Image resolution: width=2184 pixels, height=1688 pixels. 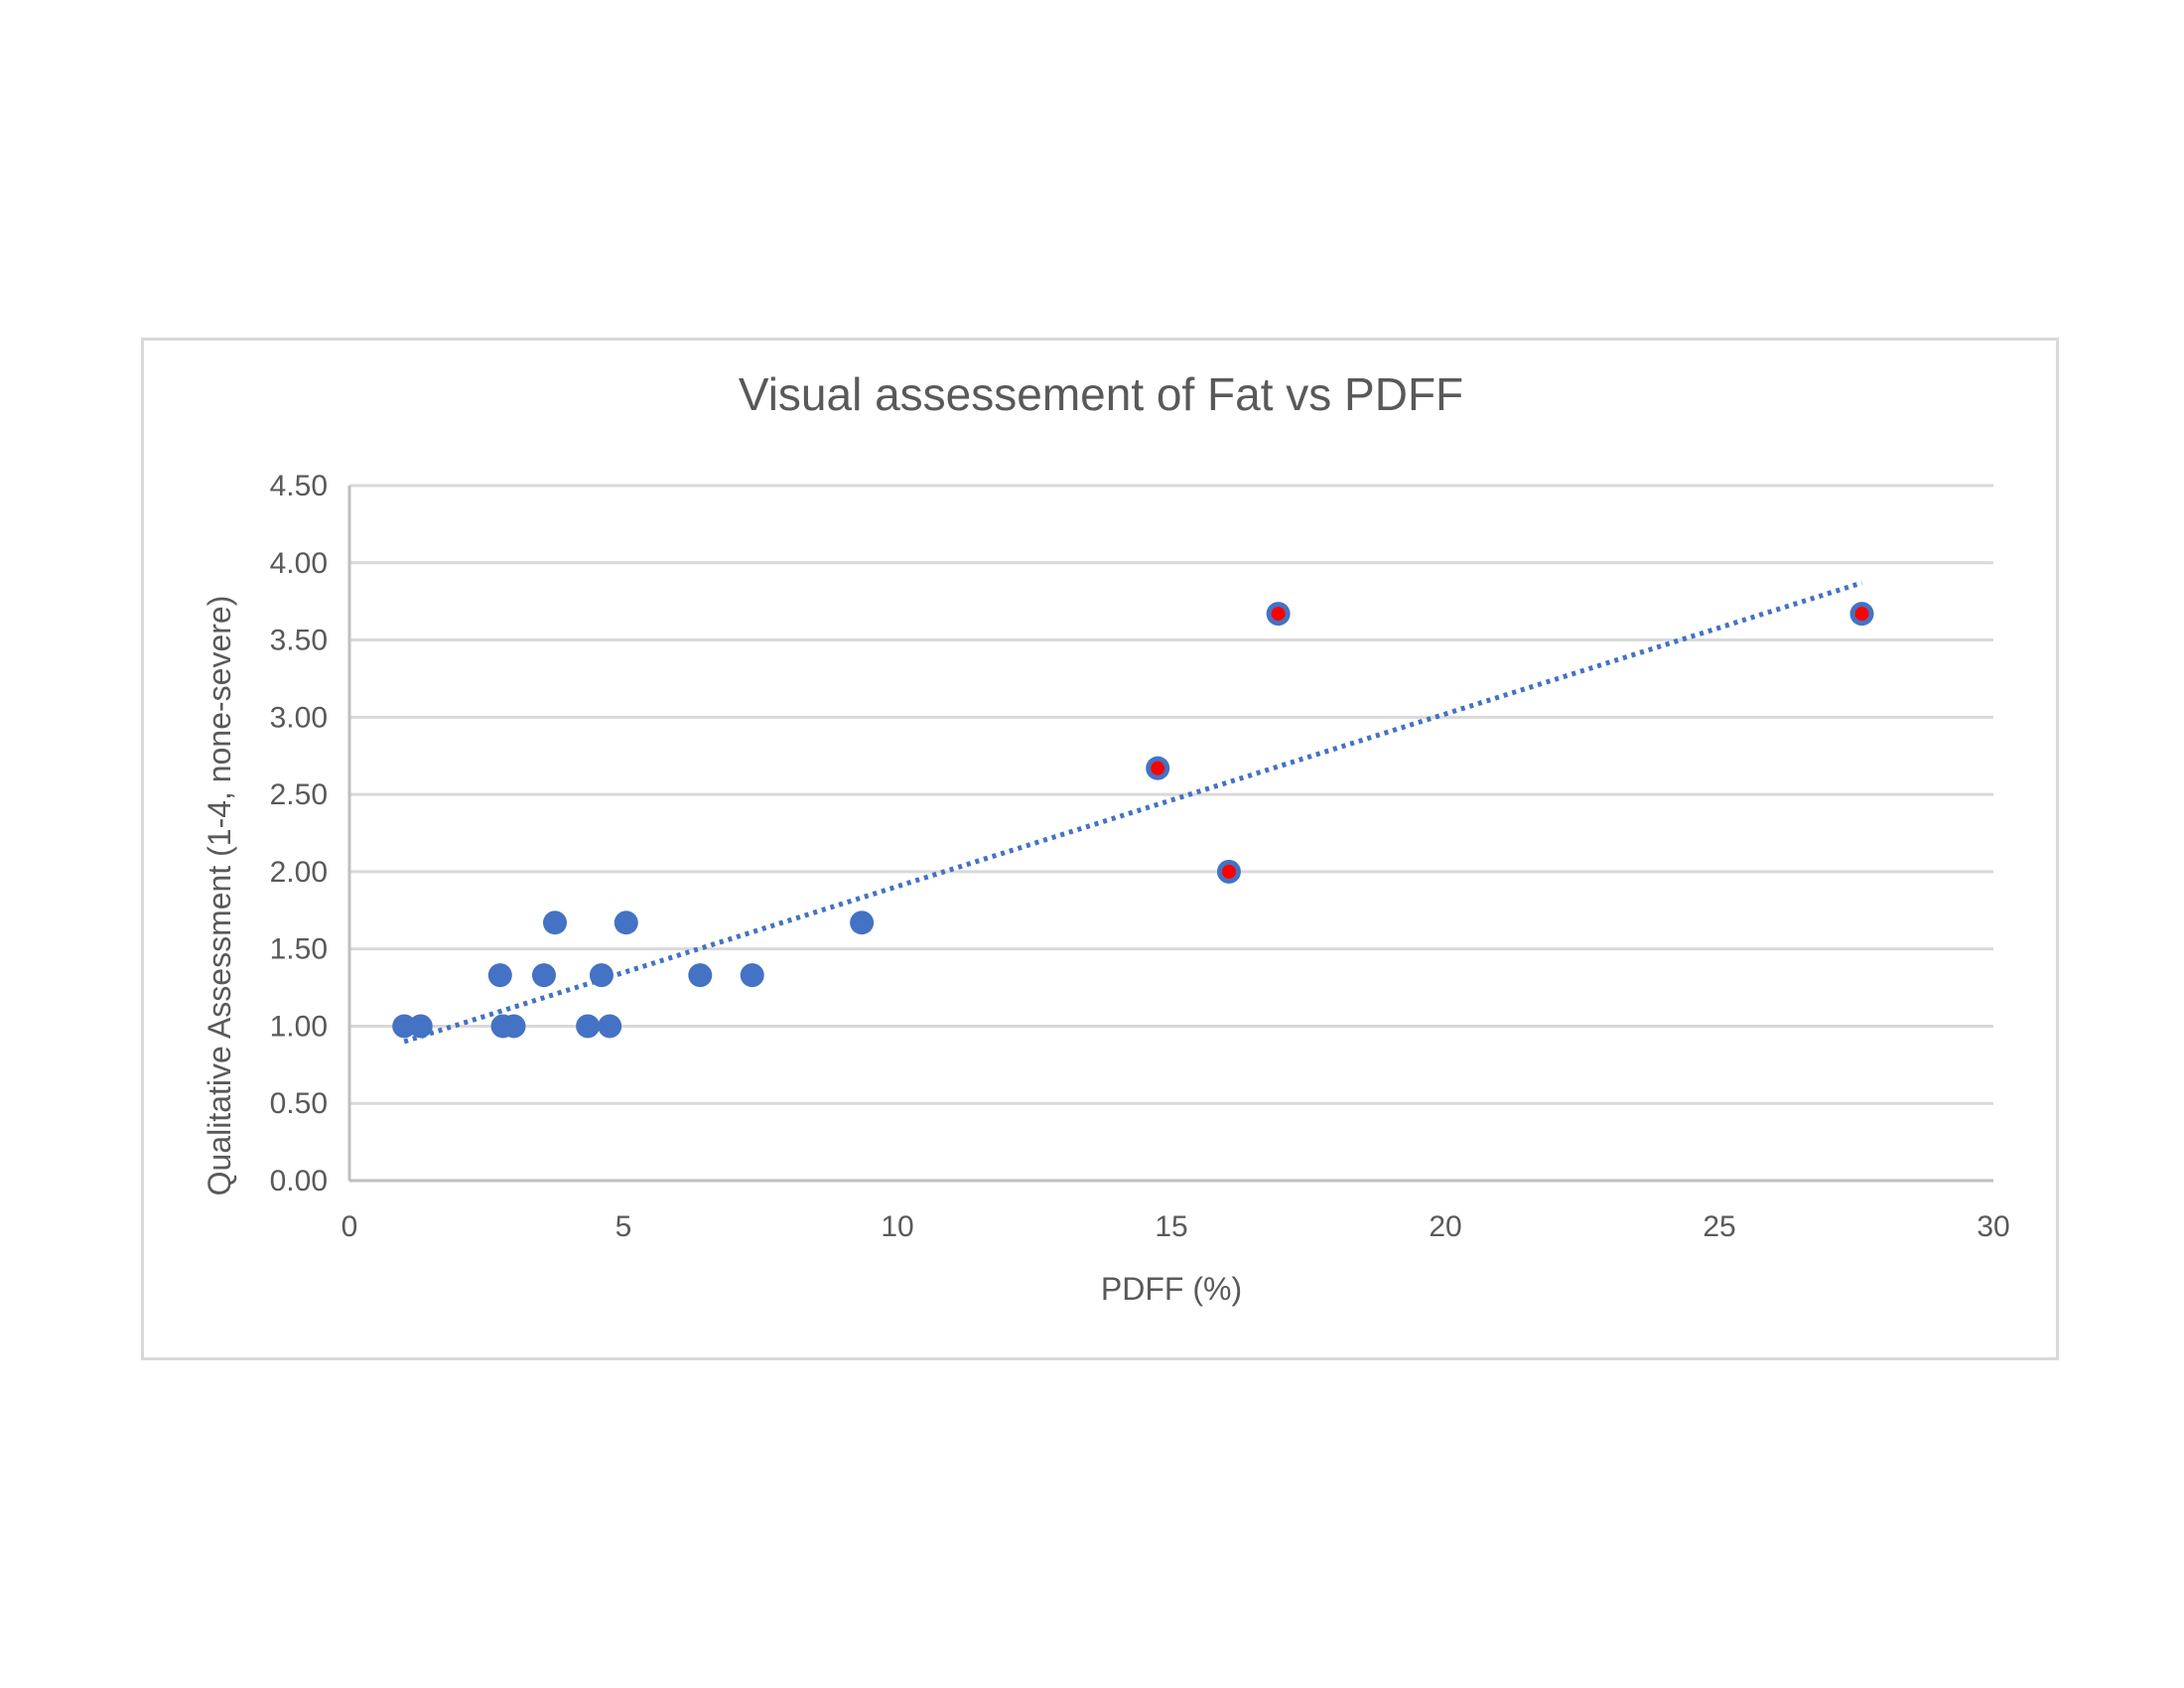 I want to click on x-tick-label: 25, so click(x=1719, y=1226).